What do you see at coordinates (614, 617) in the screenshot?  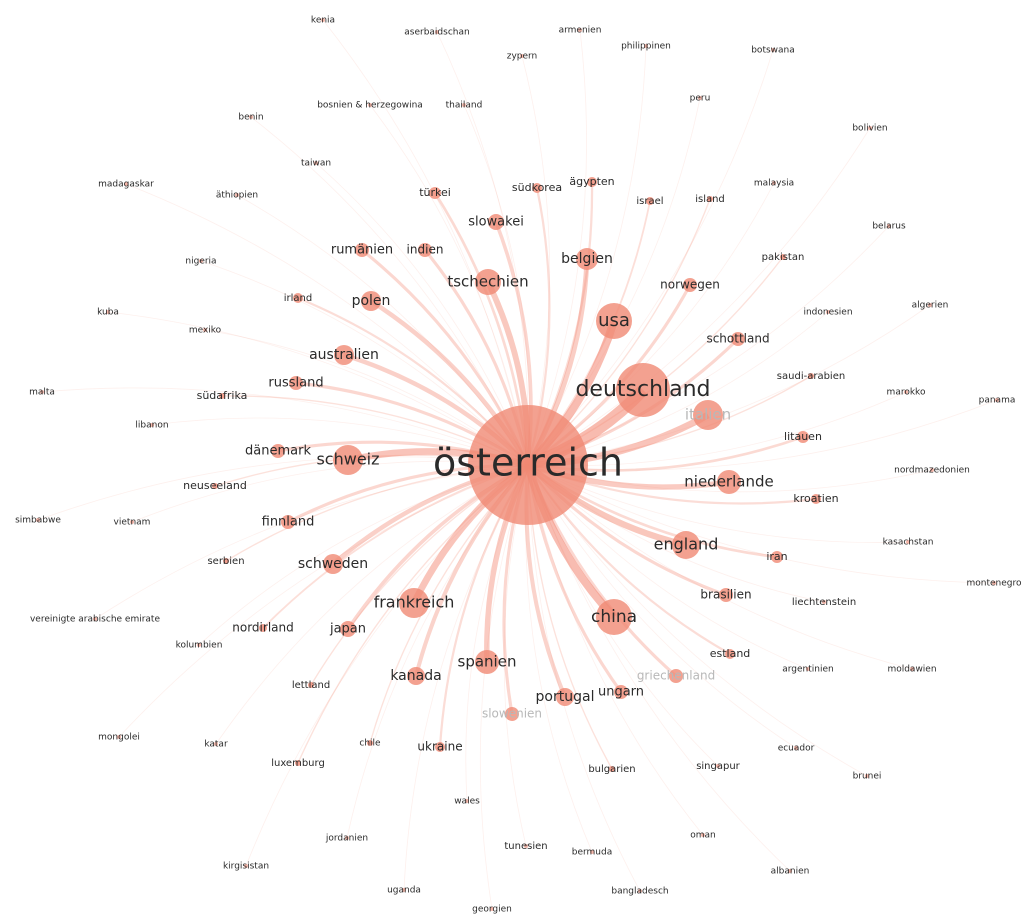 I see `node-label: china` at bounding box center [614, 617].